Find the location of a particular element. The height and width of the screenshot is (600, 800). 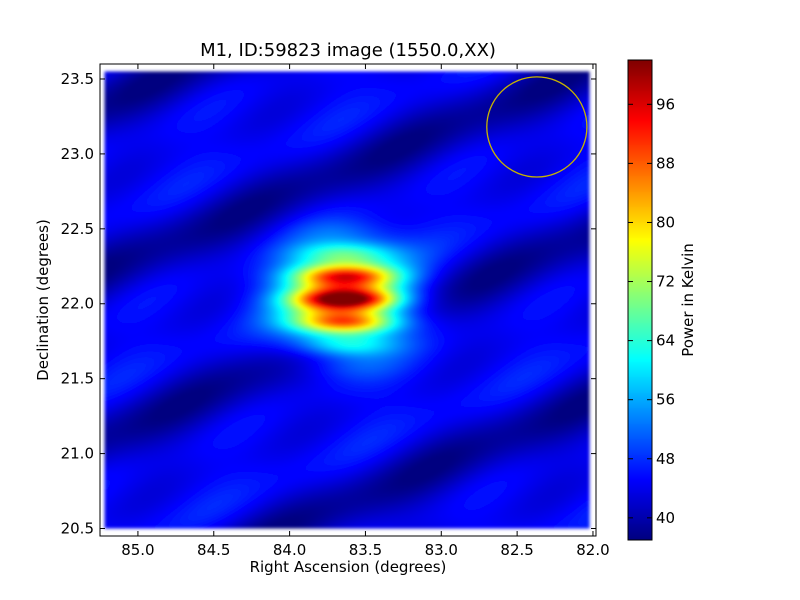

colorbar-tick-label: 88 is located at coordinates (665, 163).